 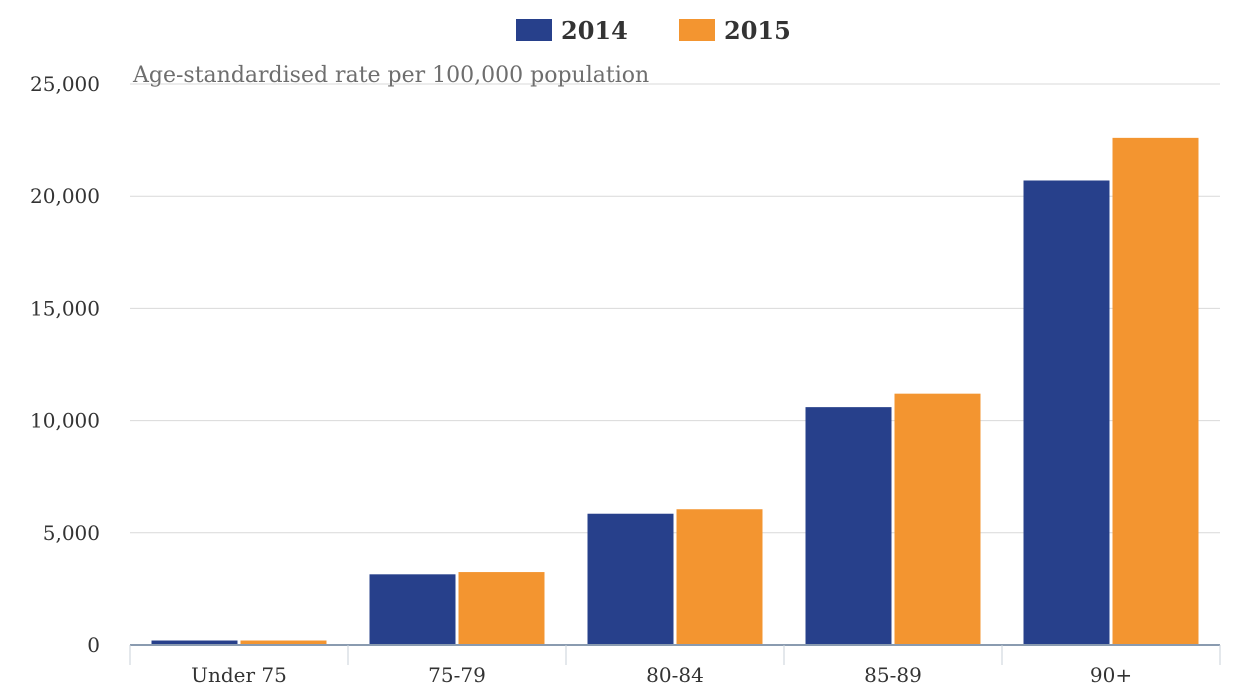 What do you see at coordinates (93, 645) in the screenshot?
I see `y-tick-label: 0` at bounding box center [93, 645].